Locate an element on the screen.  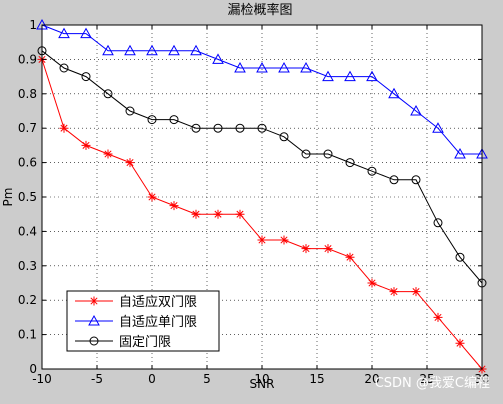
y-tick-label: 0.8 is located at coordinates (27, 94).